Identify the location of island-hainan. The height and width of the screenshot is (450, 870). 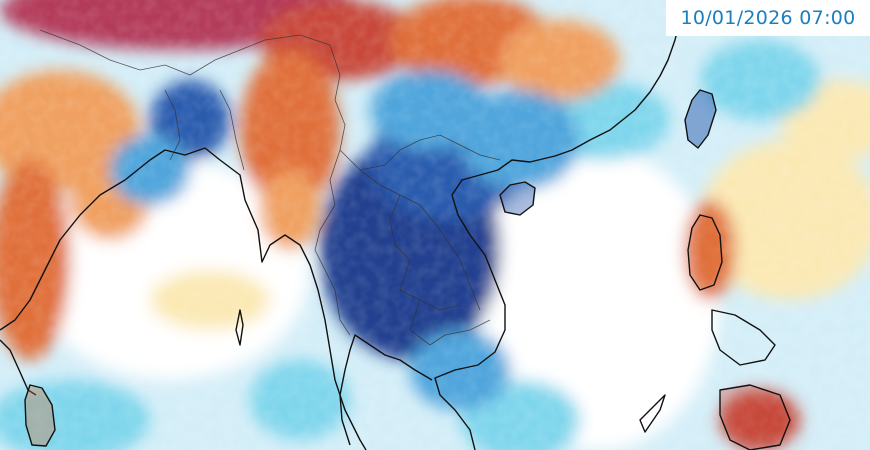
(517, 198).